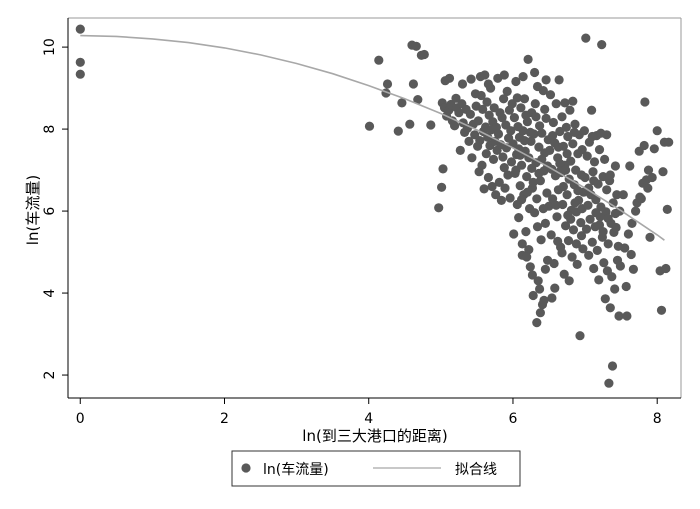 This screenshot has width=700, height=509. Describe the element at coordinates (224, 419) in the screenshot. I see `x-tick-label: 2` at that location.